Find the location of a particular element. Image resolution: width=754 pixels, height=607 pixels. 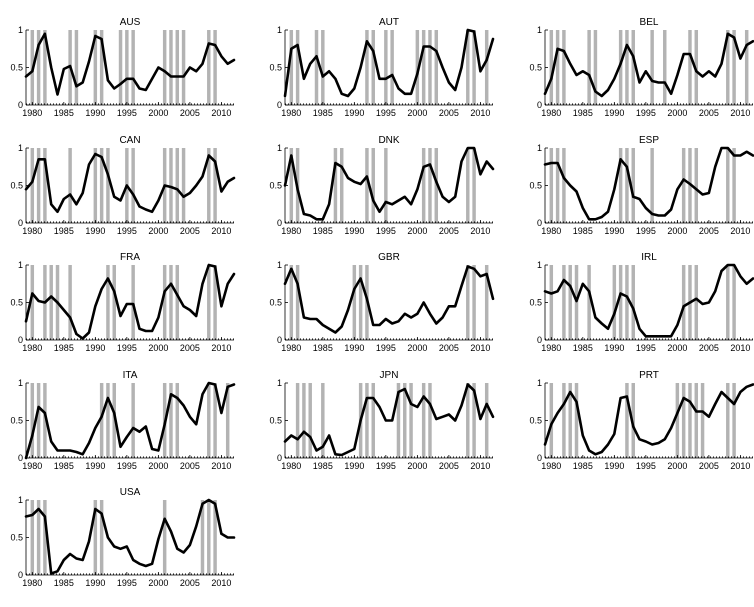

panel-irl: IRL 0 0.5 1 1980 1985 1990 1995 2000 2005 2010 is located at coordinates (641, 302).